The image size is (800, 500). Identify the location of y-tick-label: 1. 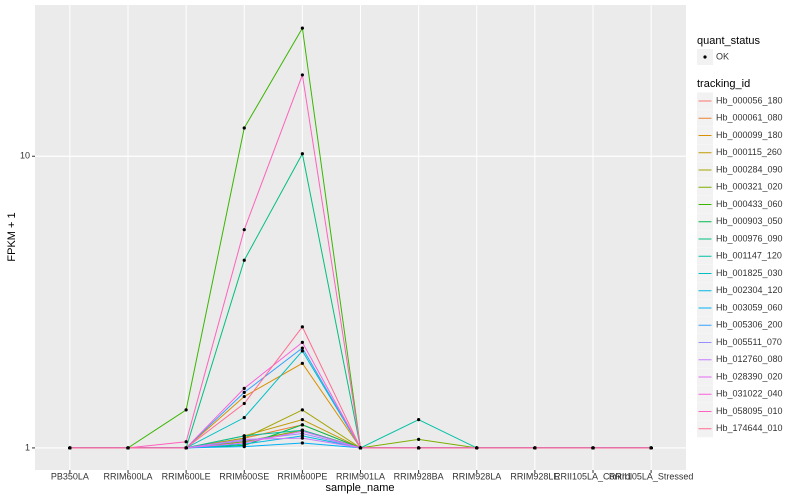
(27, 447).